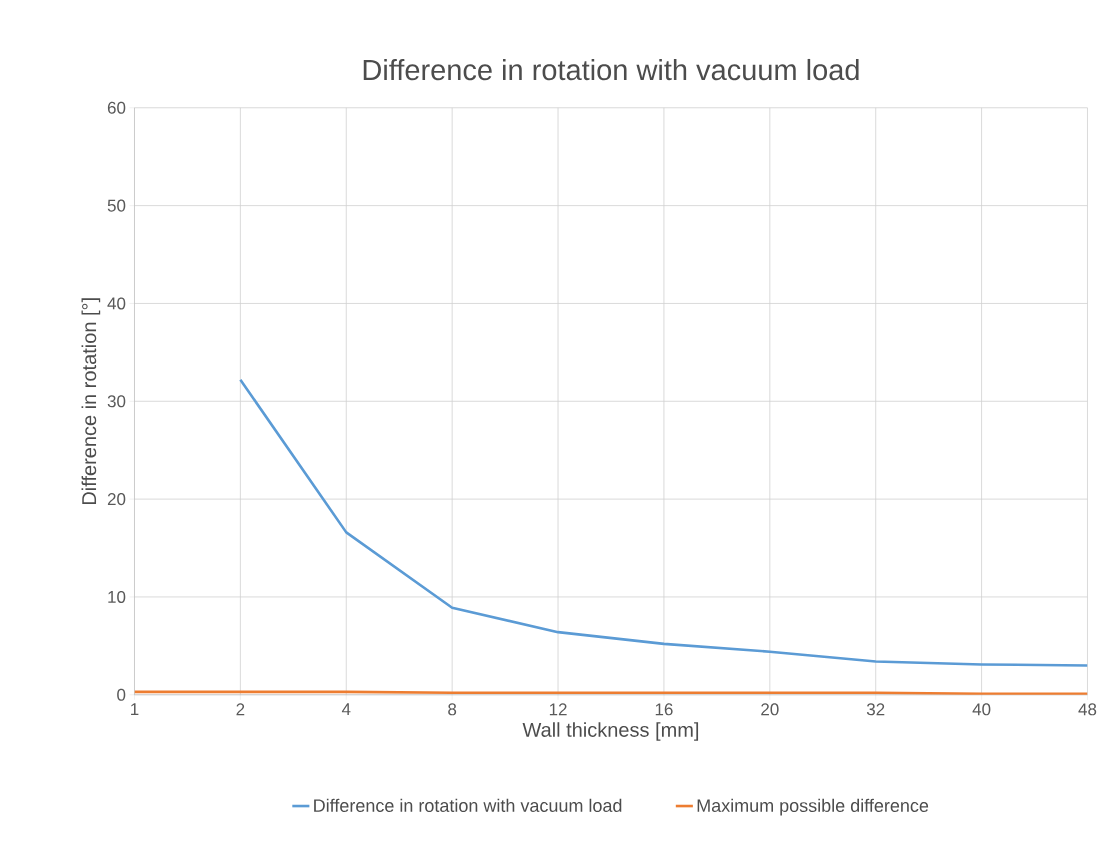  What do you see at coordinates (452, 709) in the screenshot?
I see `x-tick-label: 8` at bounding box center [452, 709].